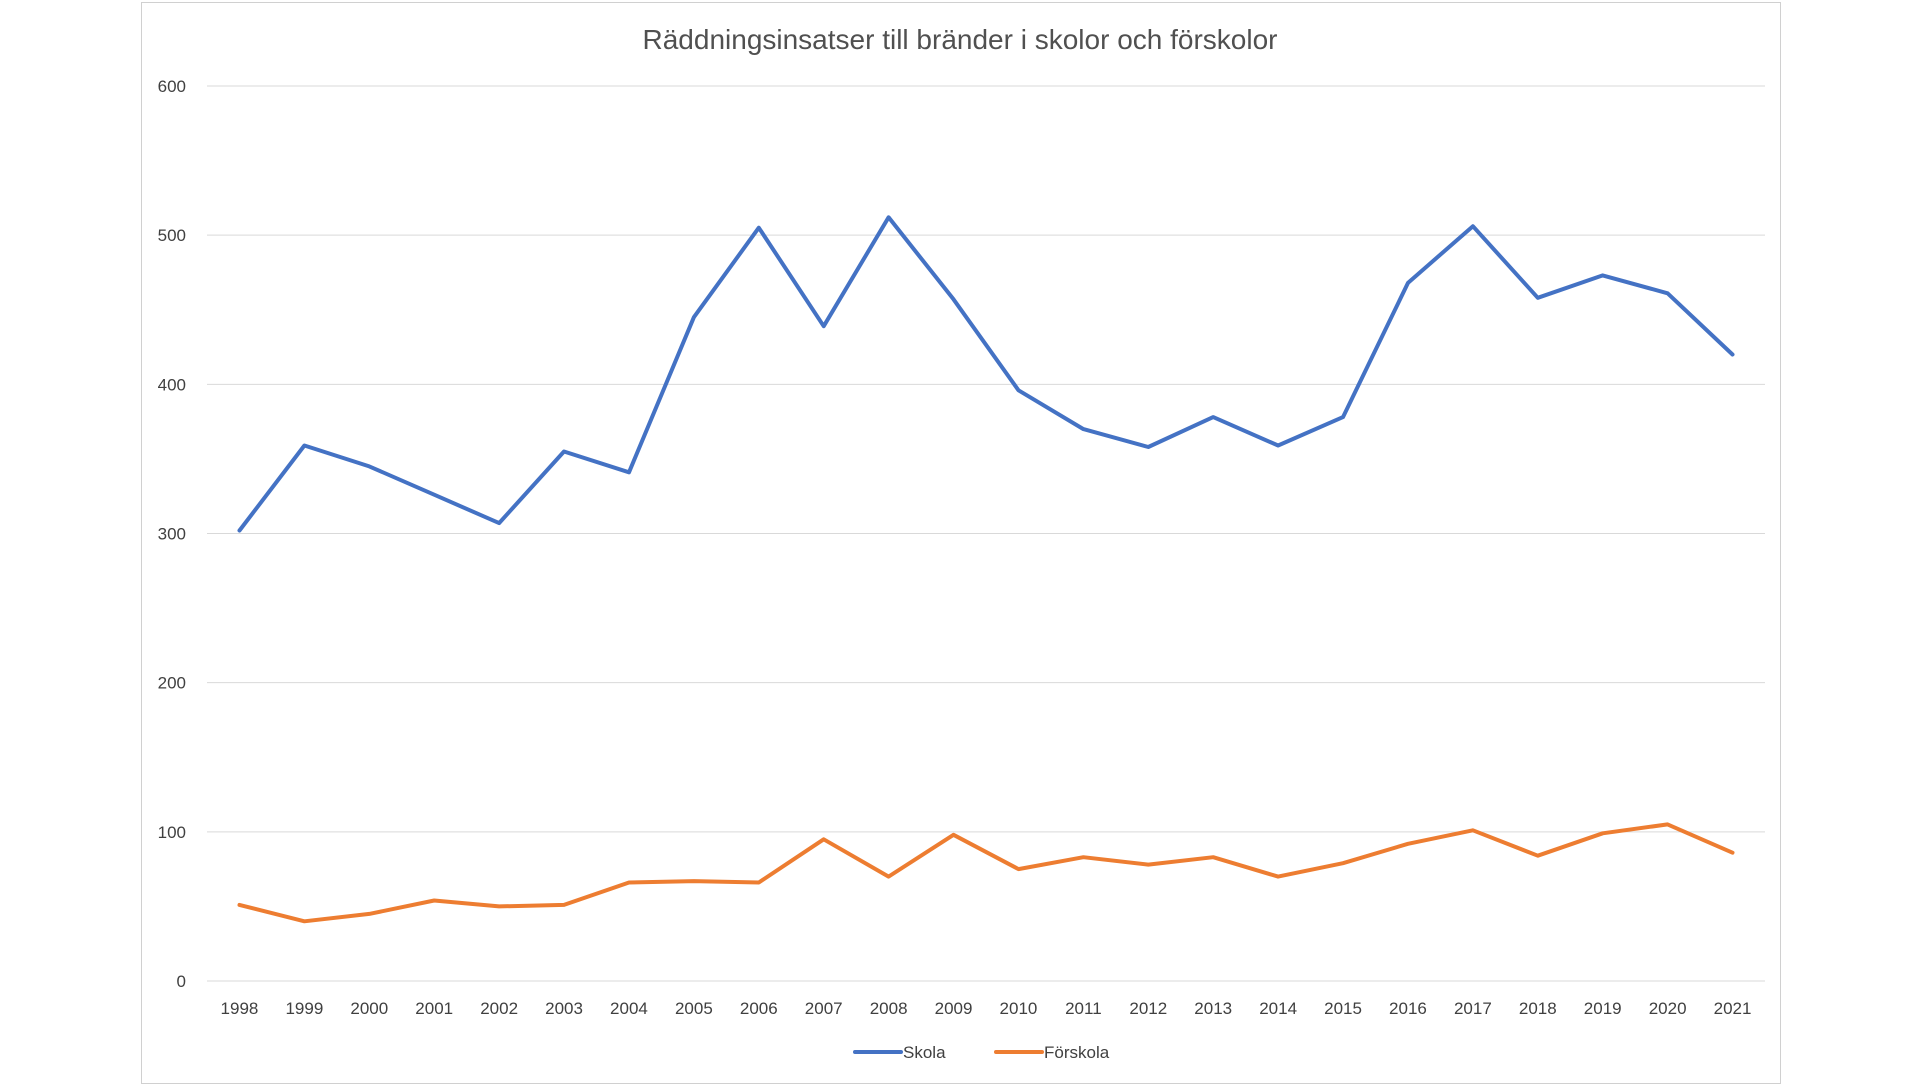 This screenshot has height=1084, width=1920. What do you see at coordinates (1343, 1008) in the screenshot?
I see `x-tick-label: 2015` at bounding box center [1343, 1008].